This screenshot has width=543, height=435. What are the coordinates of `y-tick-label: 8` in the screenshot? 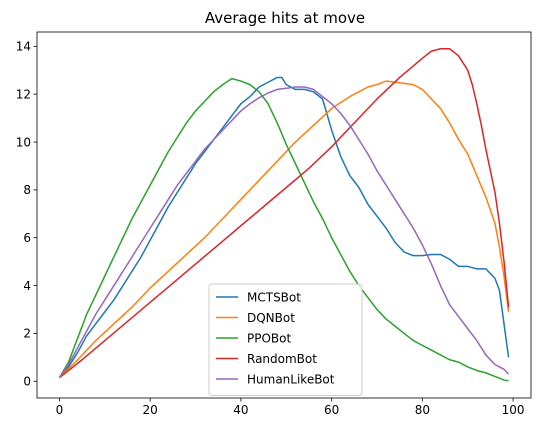 It's located at (27, 190).